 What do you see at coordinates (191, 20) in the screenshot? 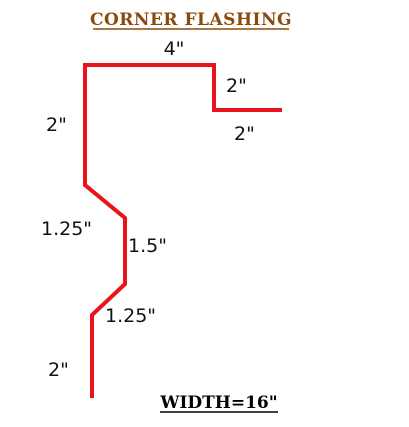
I see `diagram-title: CORNER FLASHING` at bounding box center [191, 20].